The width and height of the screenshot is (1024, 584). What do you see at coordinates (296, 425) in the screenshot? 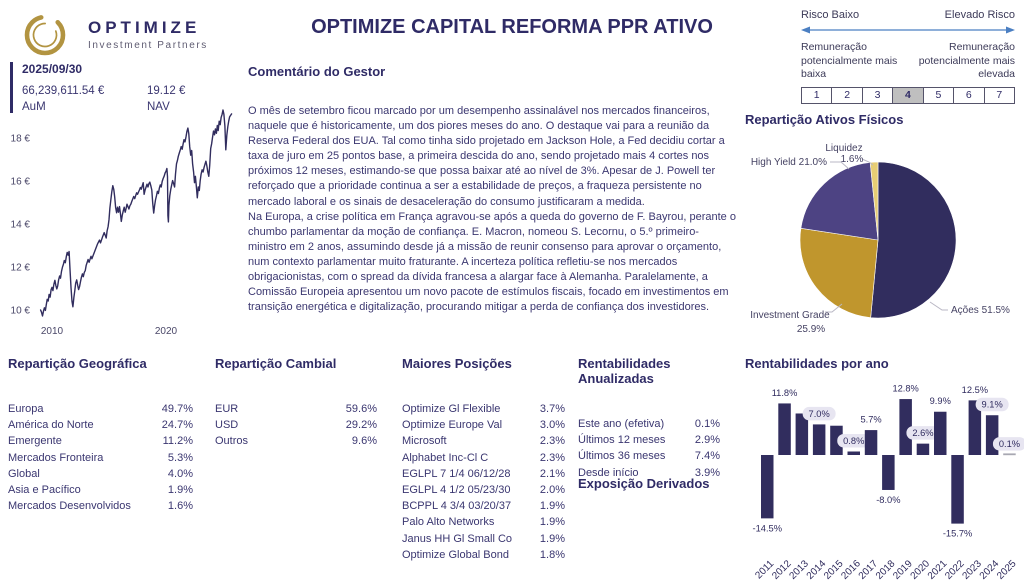
I see `table-row: USD 29.2%` at bounding box center [296, 425].